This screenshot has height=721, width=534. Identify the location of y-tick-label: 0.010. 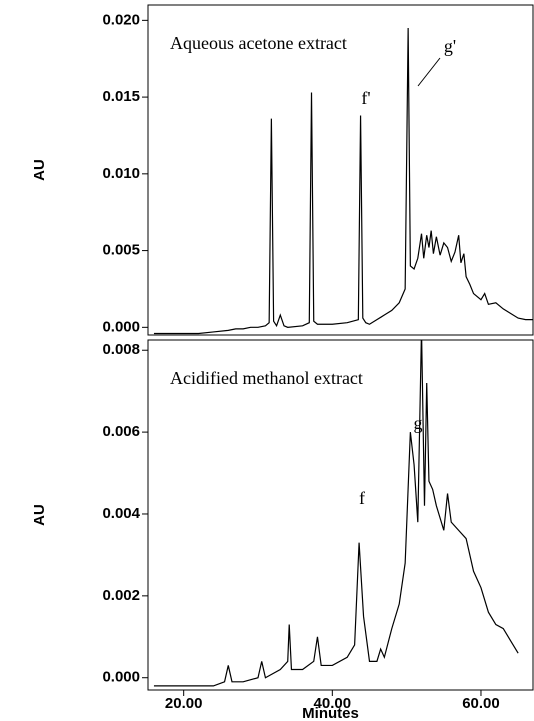
(121, 173).